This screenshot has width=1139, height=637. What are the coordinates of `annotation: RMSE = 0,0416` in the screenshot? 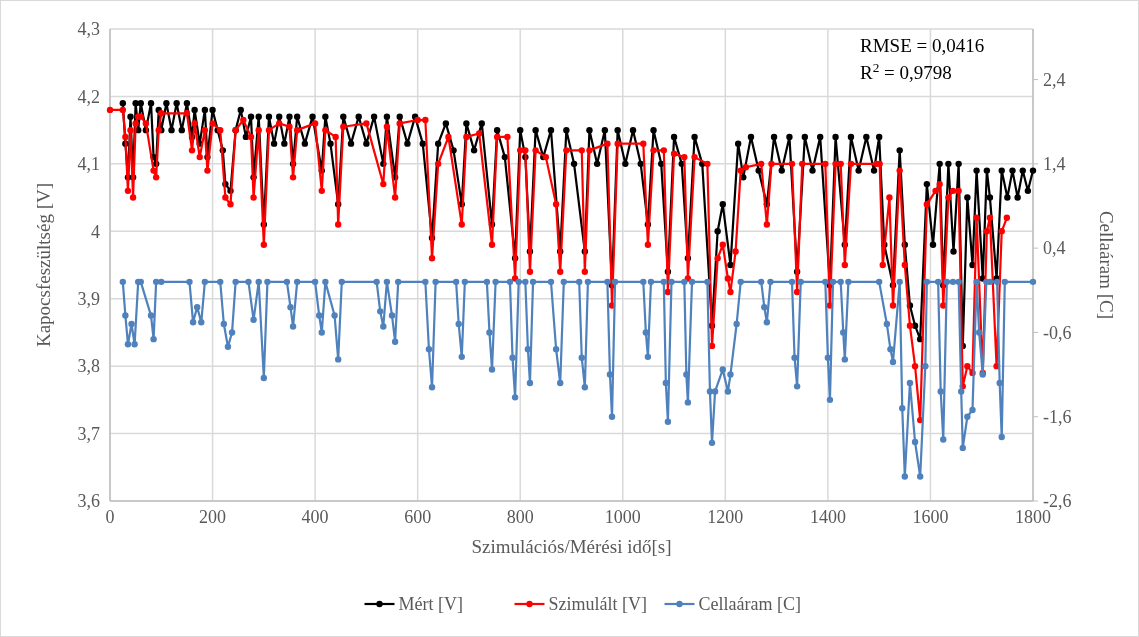 It's located at (922, 45).